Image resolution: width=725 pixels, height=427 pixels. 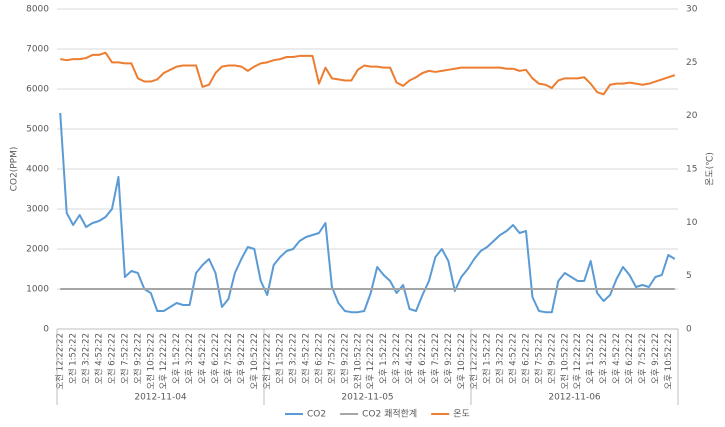 I want to click on legend-label: CO2 쾌적한계, so click(x=389, y=414).